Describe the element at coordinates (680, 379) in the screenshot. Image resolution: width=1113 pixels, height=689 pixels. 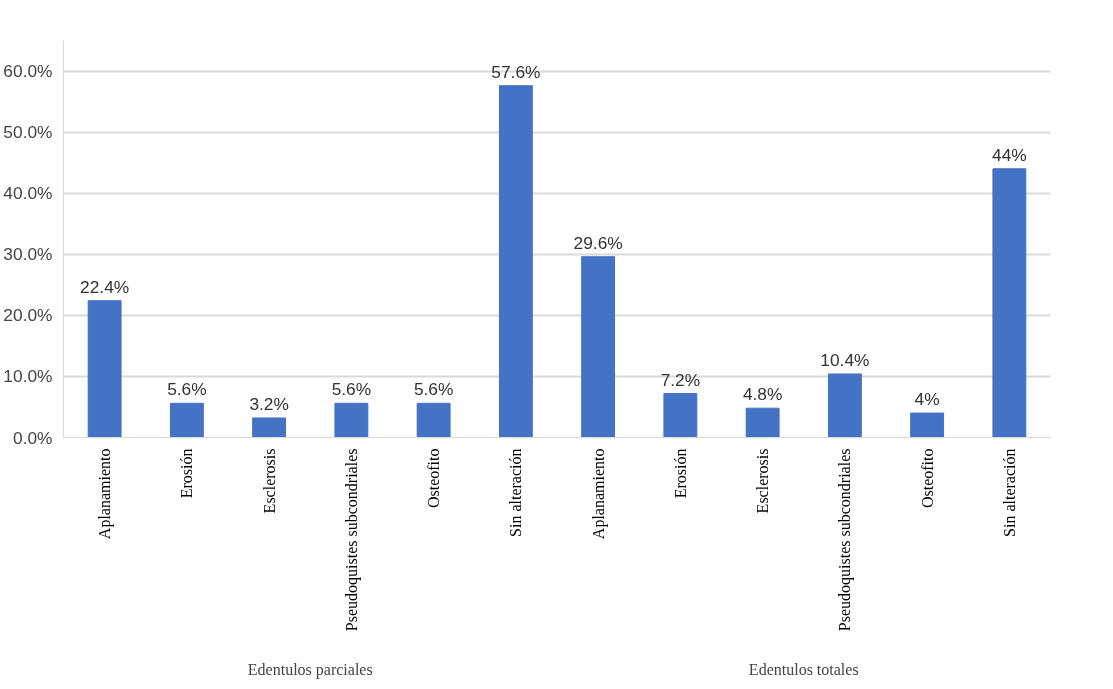
I see `data-label: 7.2%` at that location.